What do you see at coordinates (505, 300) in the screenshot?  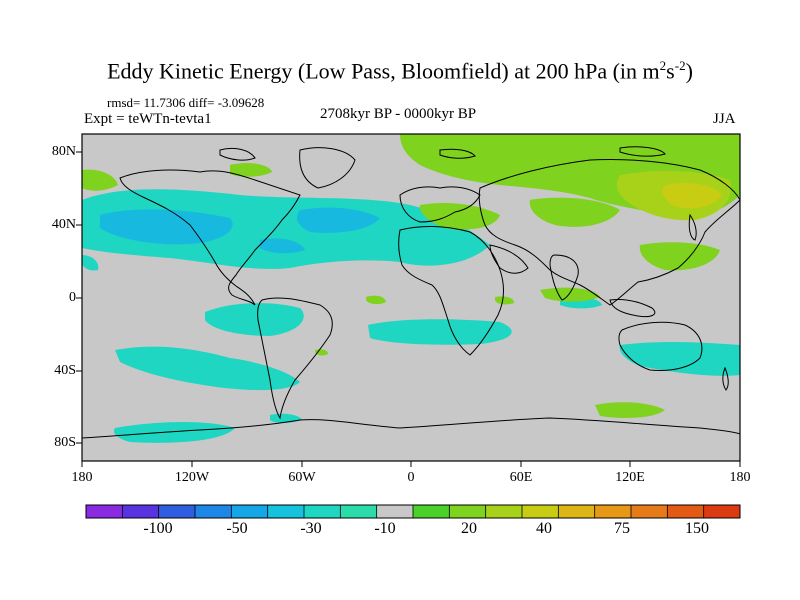 I see `pos-region-africa-eq` at bounding box center [505, 300].